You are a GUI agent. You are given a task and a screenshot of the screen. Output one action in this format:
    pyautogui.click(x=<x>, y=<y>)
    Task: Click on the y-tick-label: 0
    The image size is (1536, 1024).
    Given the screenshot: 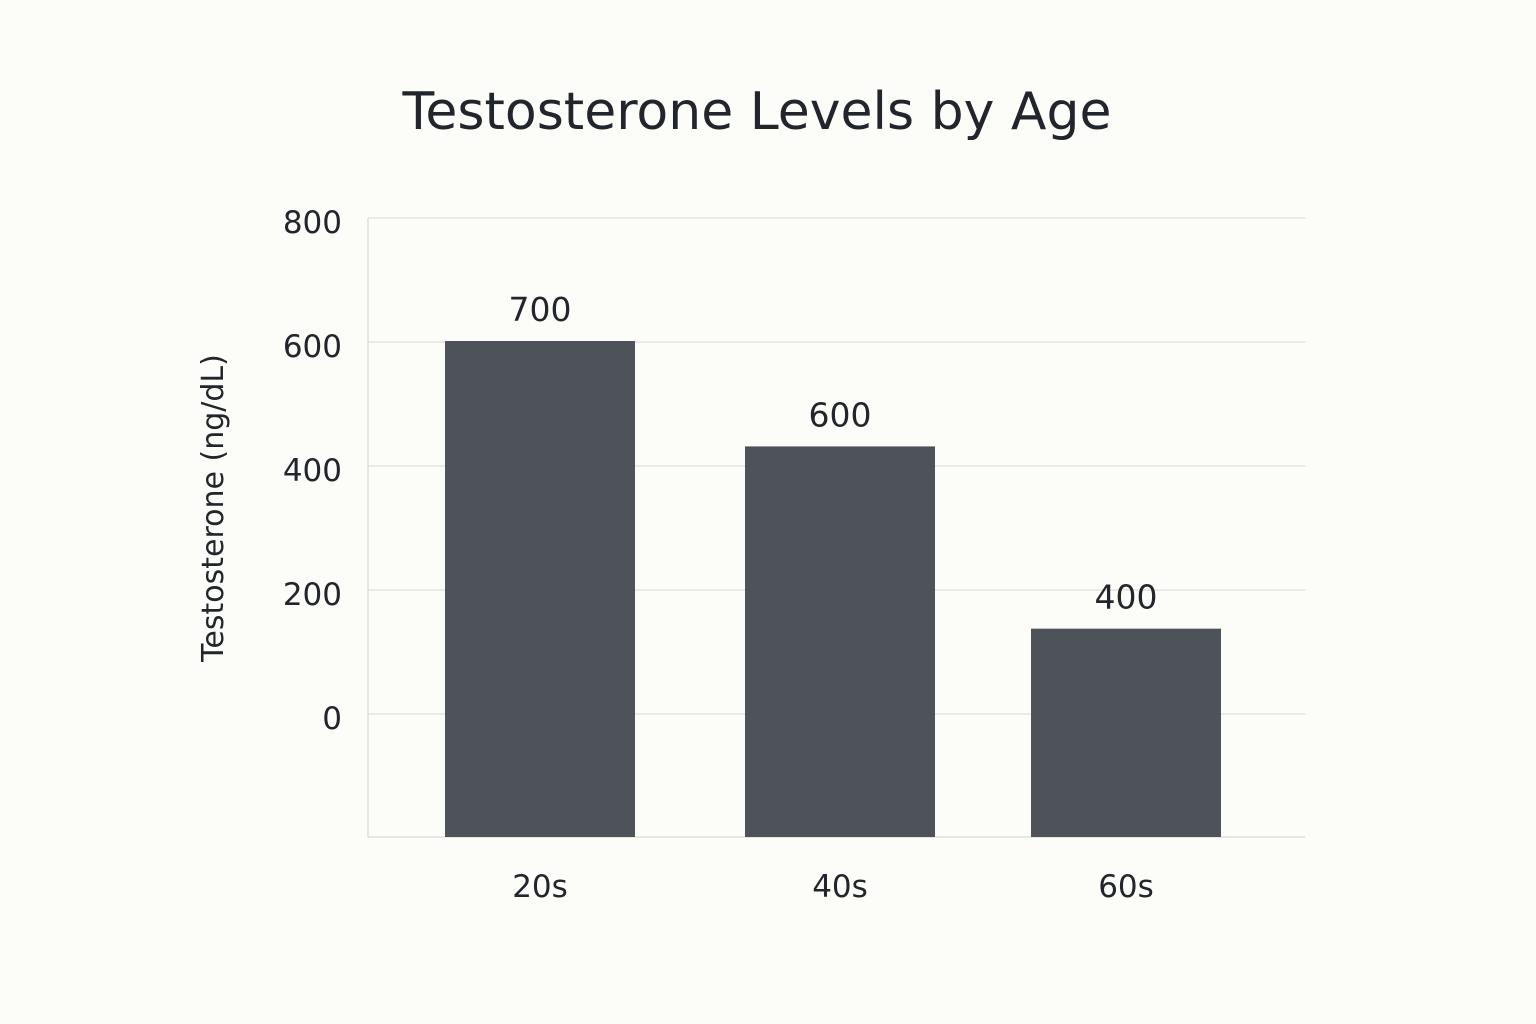 What is the action you would take?
    pyautogui.click(x=332, y=719)
    